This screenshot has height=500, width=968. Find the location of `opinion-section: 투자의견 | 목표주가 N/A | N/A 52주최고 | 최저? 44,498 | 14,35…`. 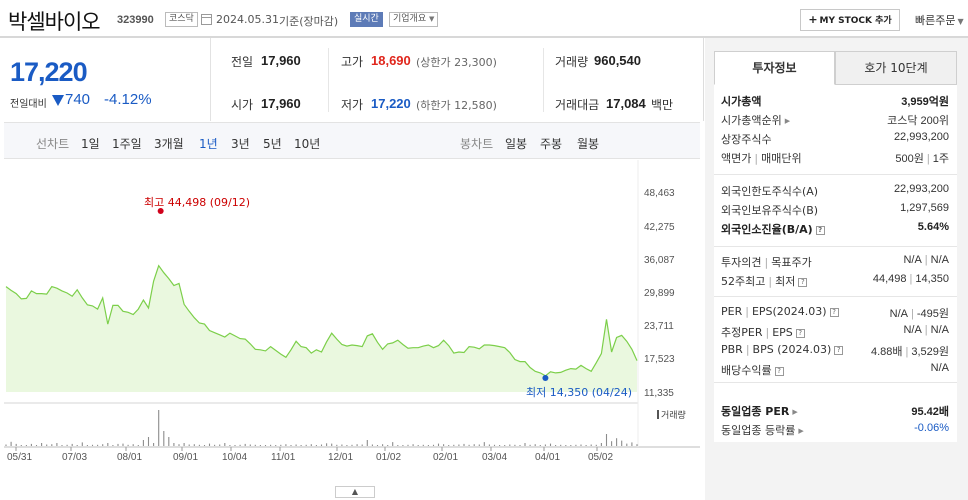

opinion-section: 투자의견 | 목표주가 N/A | N/A 52주최고 | 최저? 44,498 | 14,35… is located at coordinates (835, 272).